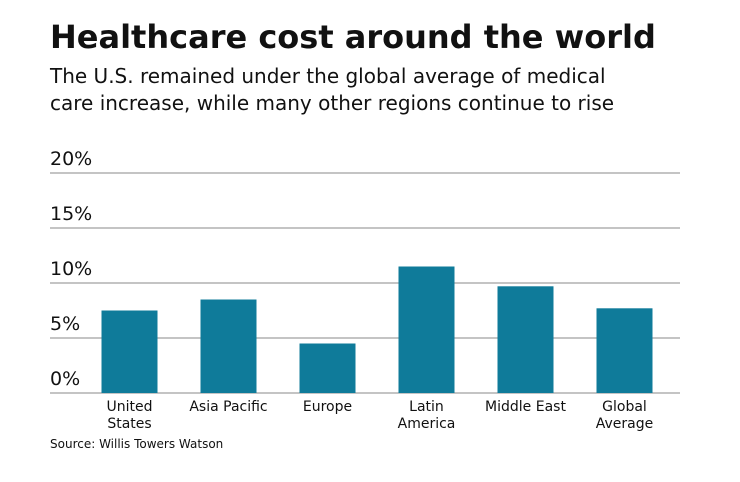  Describe the element at coordinates (327, 407) in the screenshot. I see `x-tick-label: Europe` at that location.